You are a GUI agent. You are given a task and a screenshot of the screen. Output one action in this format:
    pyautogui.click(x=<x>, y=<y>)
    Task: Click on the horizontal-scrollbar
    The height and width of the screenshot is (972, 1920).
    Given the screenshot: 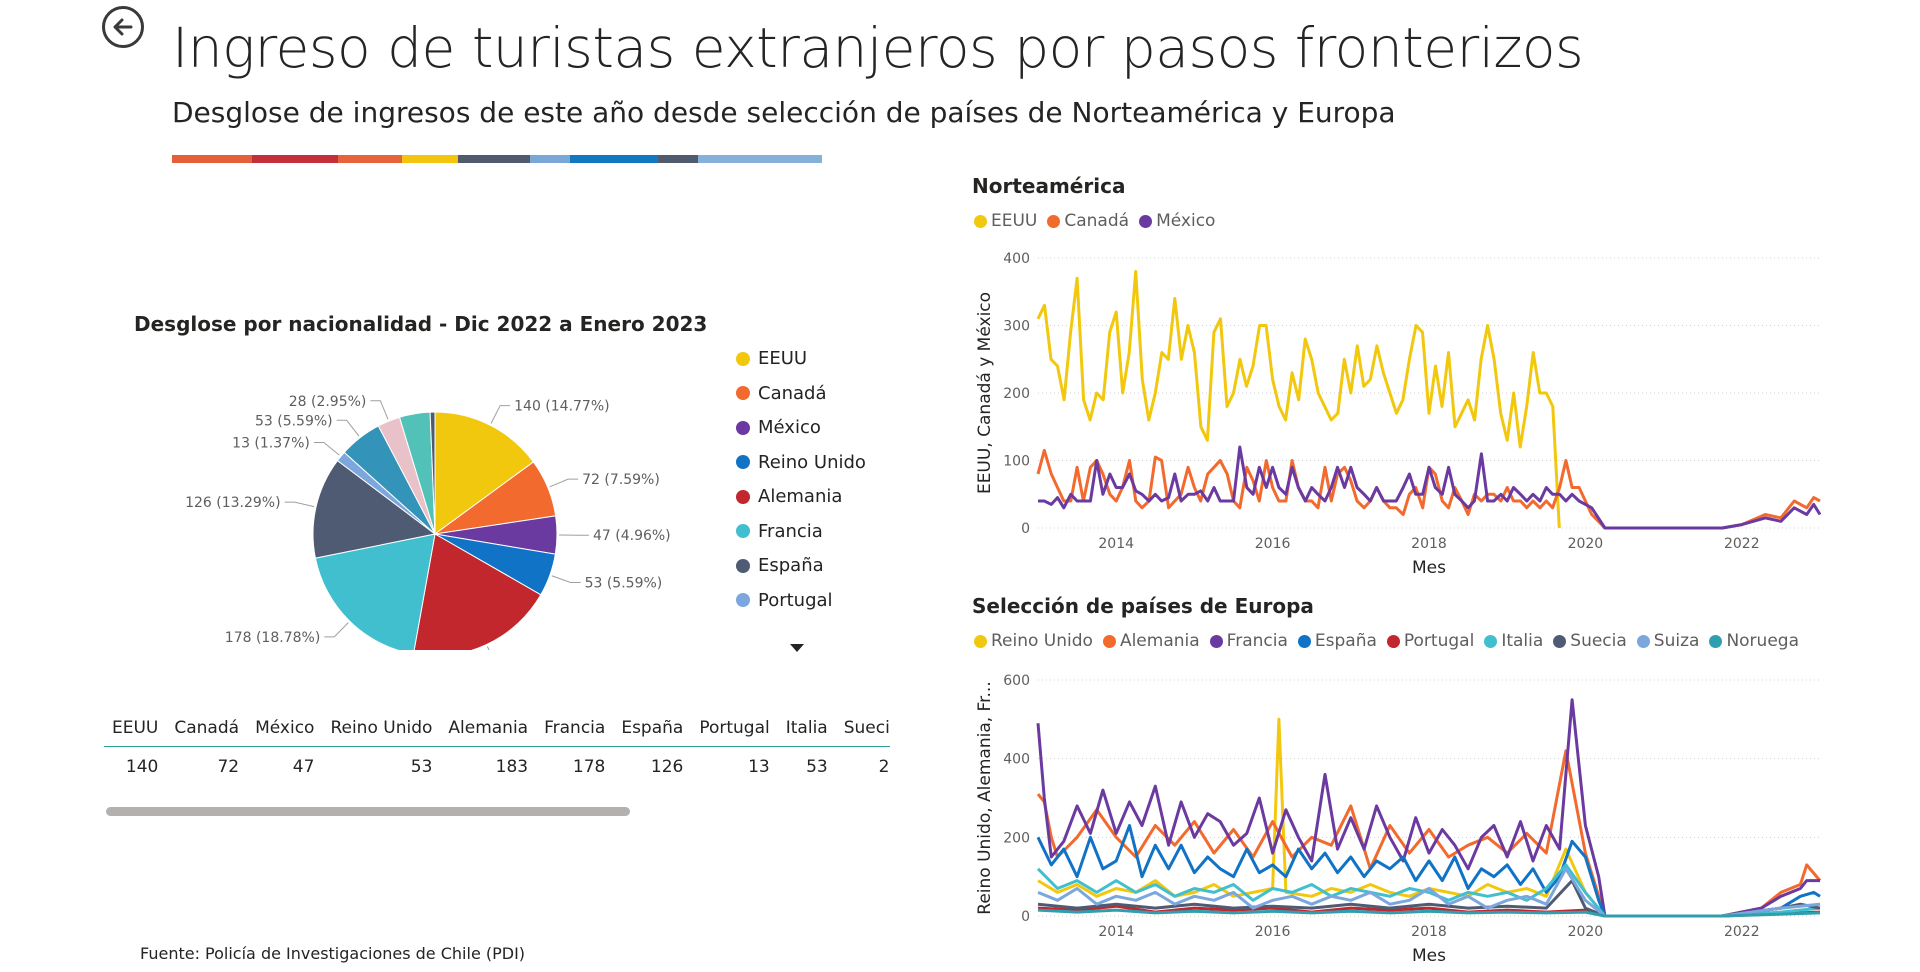 What is the action you would take?
    pyautogui.click(x=368, y=811)
    